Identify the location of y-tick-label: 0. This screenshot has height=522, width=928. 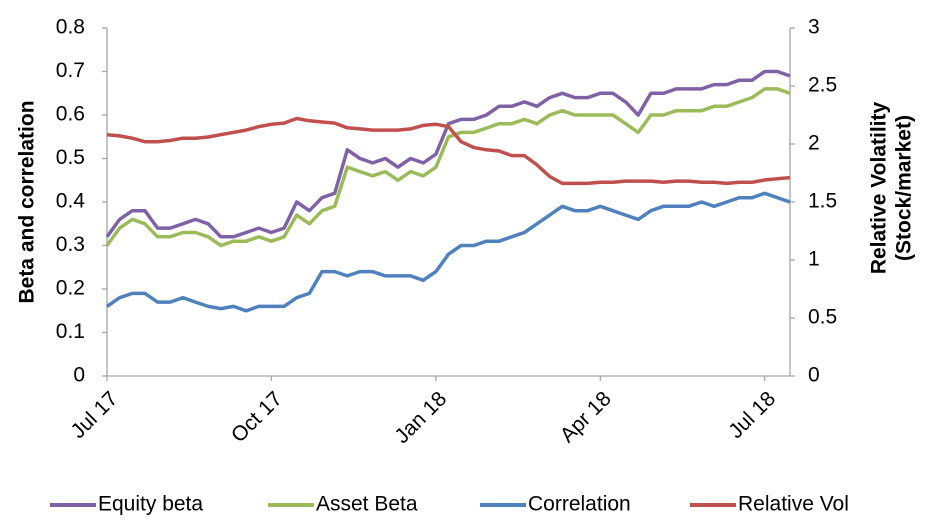
(79, 375).